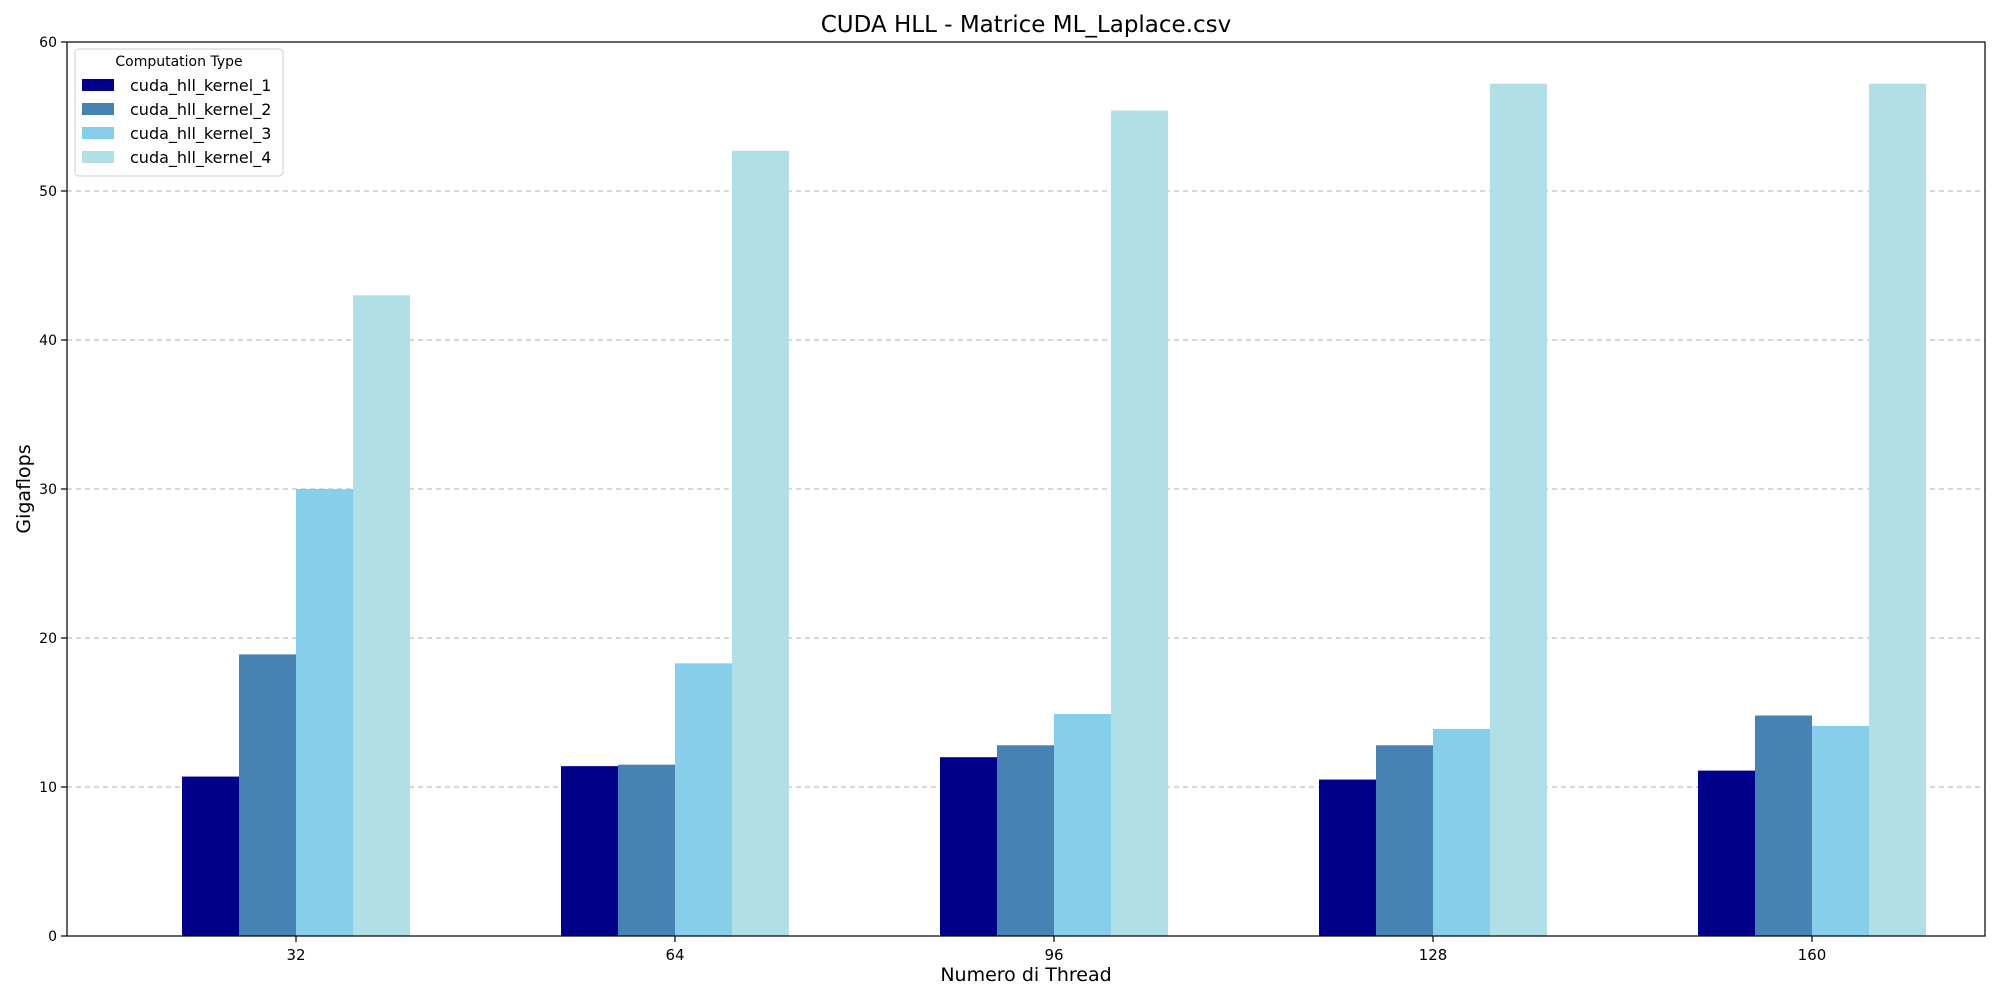  Describe the element at coordinates (178, 62) in the screenshot. I see `legend-title: Computation Type` at that location.